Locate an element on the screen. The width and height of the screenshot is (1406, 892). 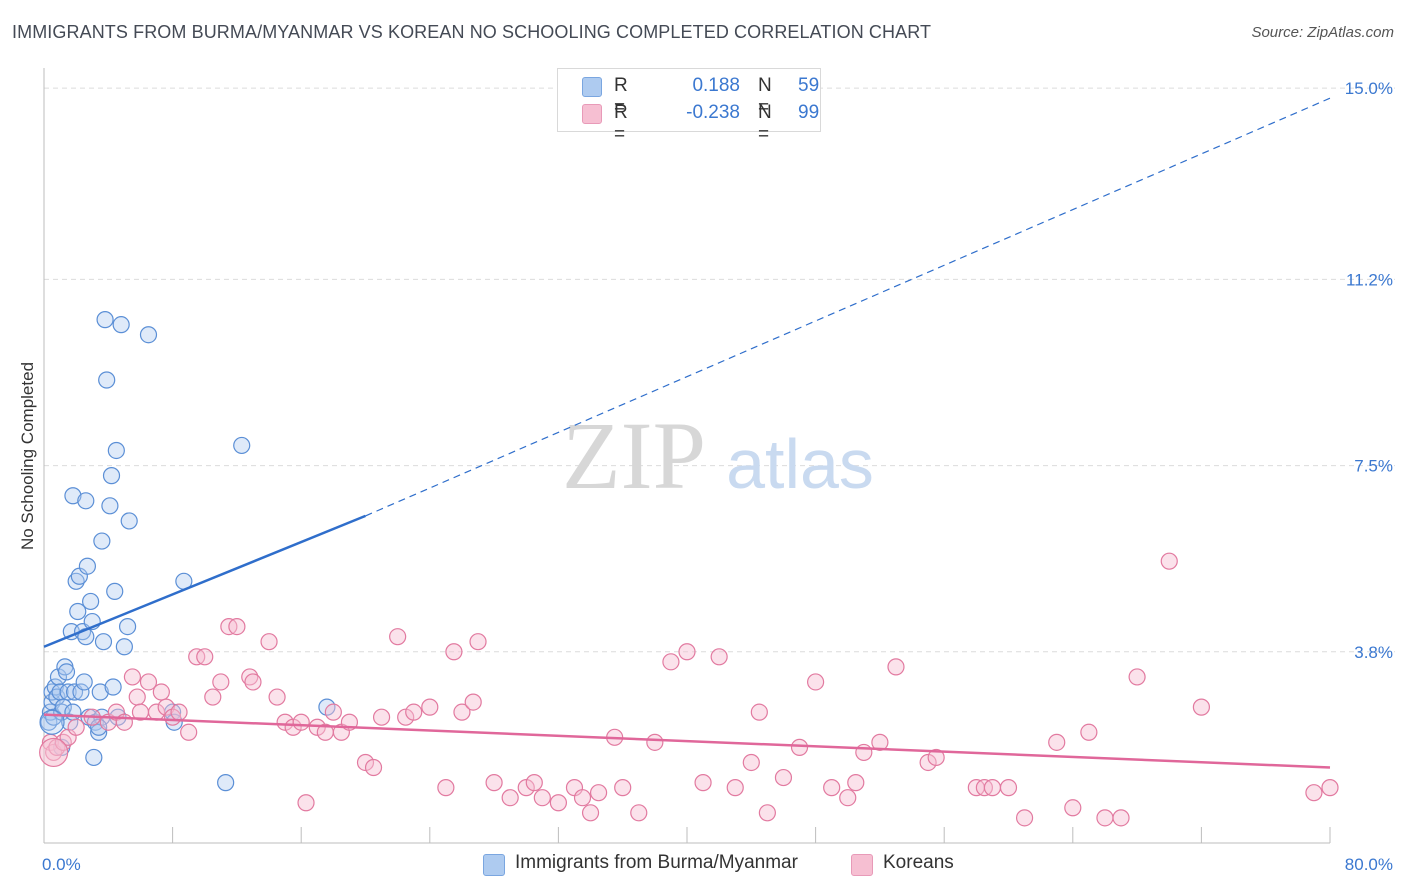
watermark: ZIP atlas is located at coordinates (718, 455).